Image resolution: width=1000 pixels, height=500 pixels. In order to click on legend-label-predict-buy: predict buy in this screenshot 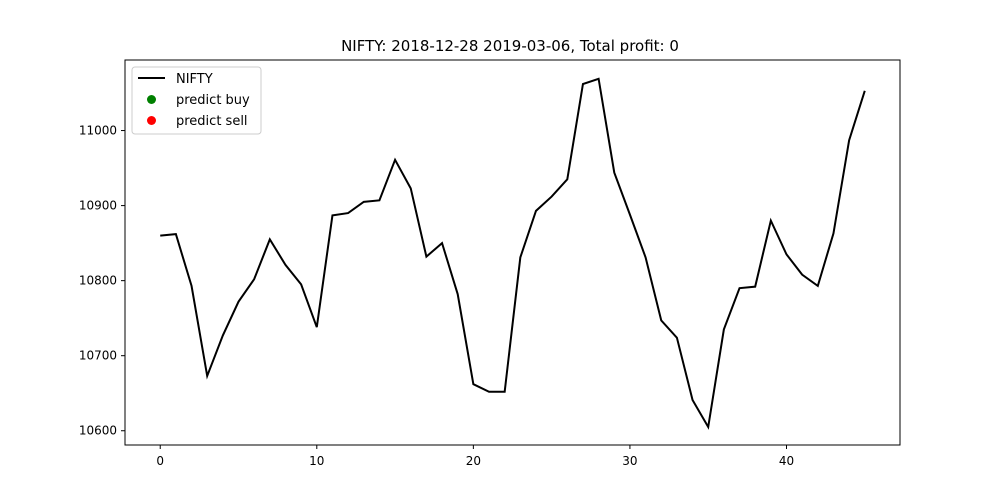, I will do `click(213, 100)`.